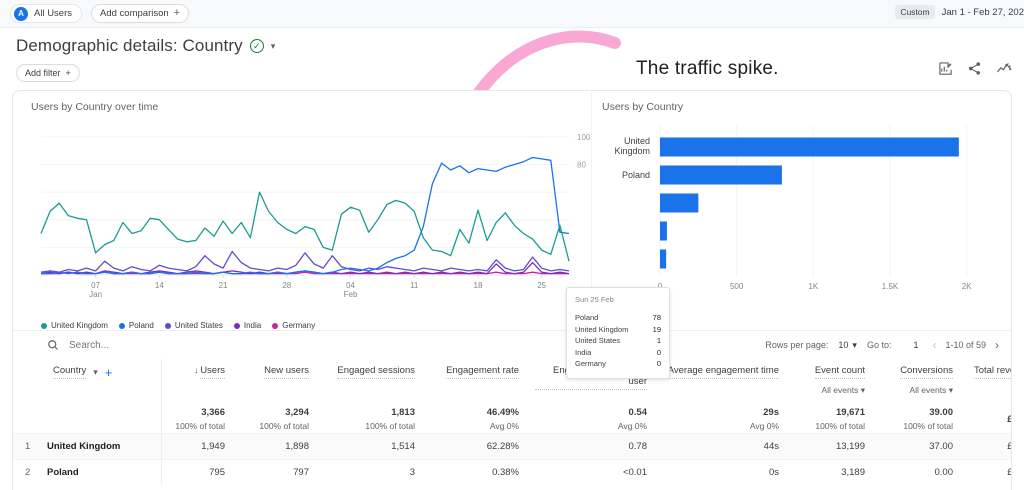 This screenshot has width=1024, height=490. I want to click on next-page-button: ›, so click(997, 345).